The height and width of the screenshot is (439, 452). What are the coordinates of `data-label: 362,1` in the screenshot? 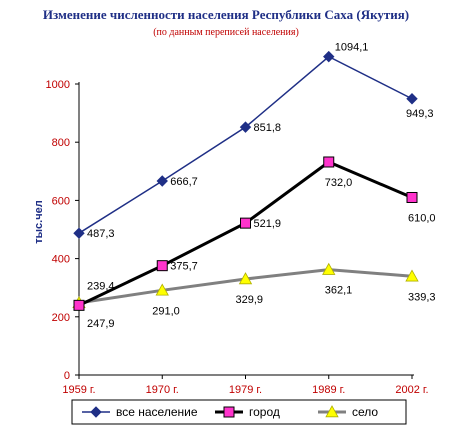 It's located at (339, 291).